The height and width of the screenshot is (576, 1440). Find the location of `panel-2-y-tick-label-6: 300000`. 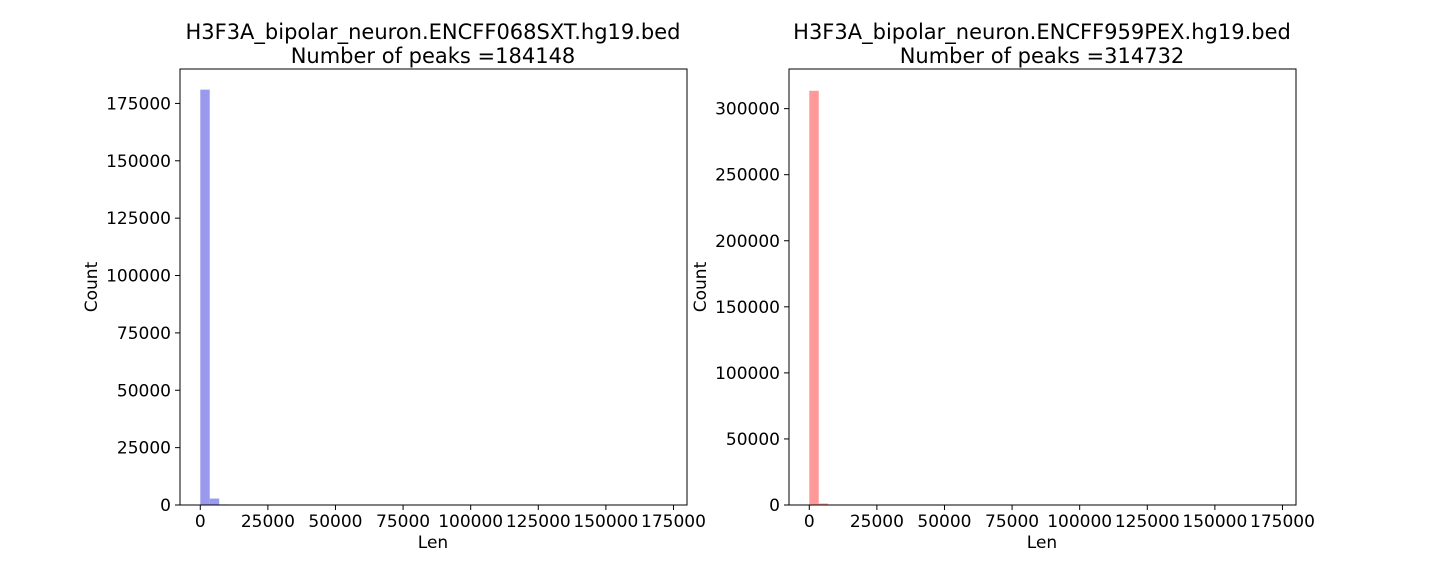

panel-2-y-tick-label-6: 300000 is located at coordinates (747, 110).